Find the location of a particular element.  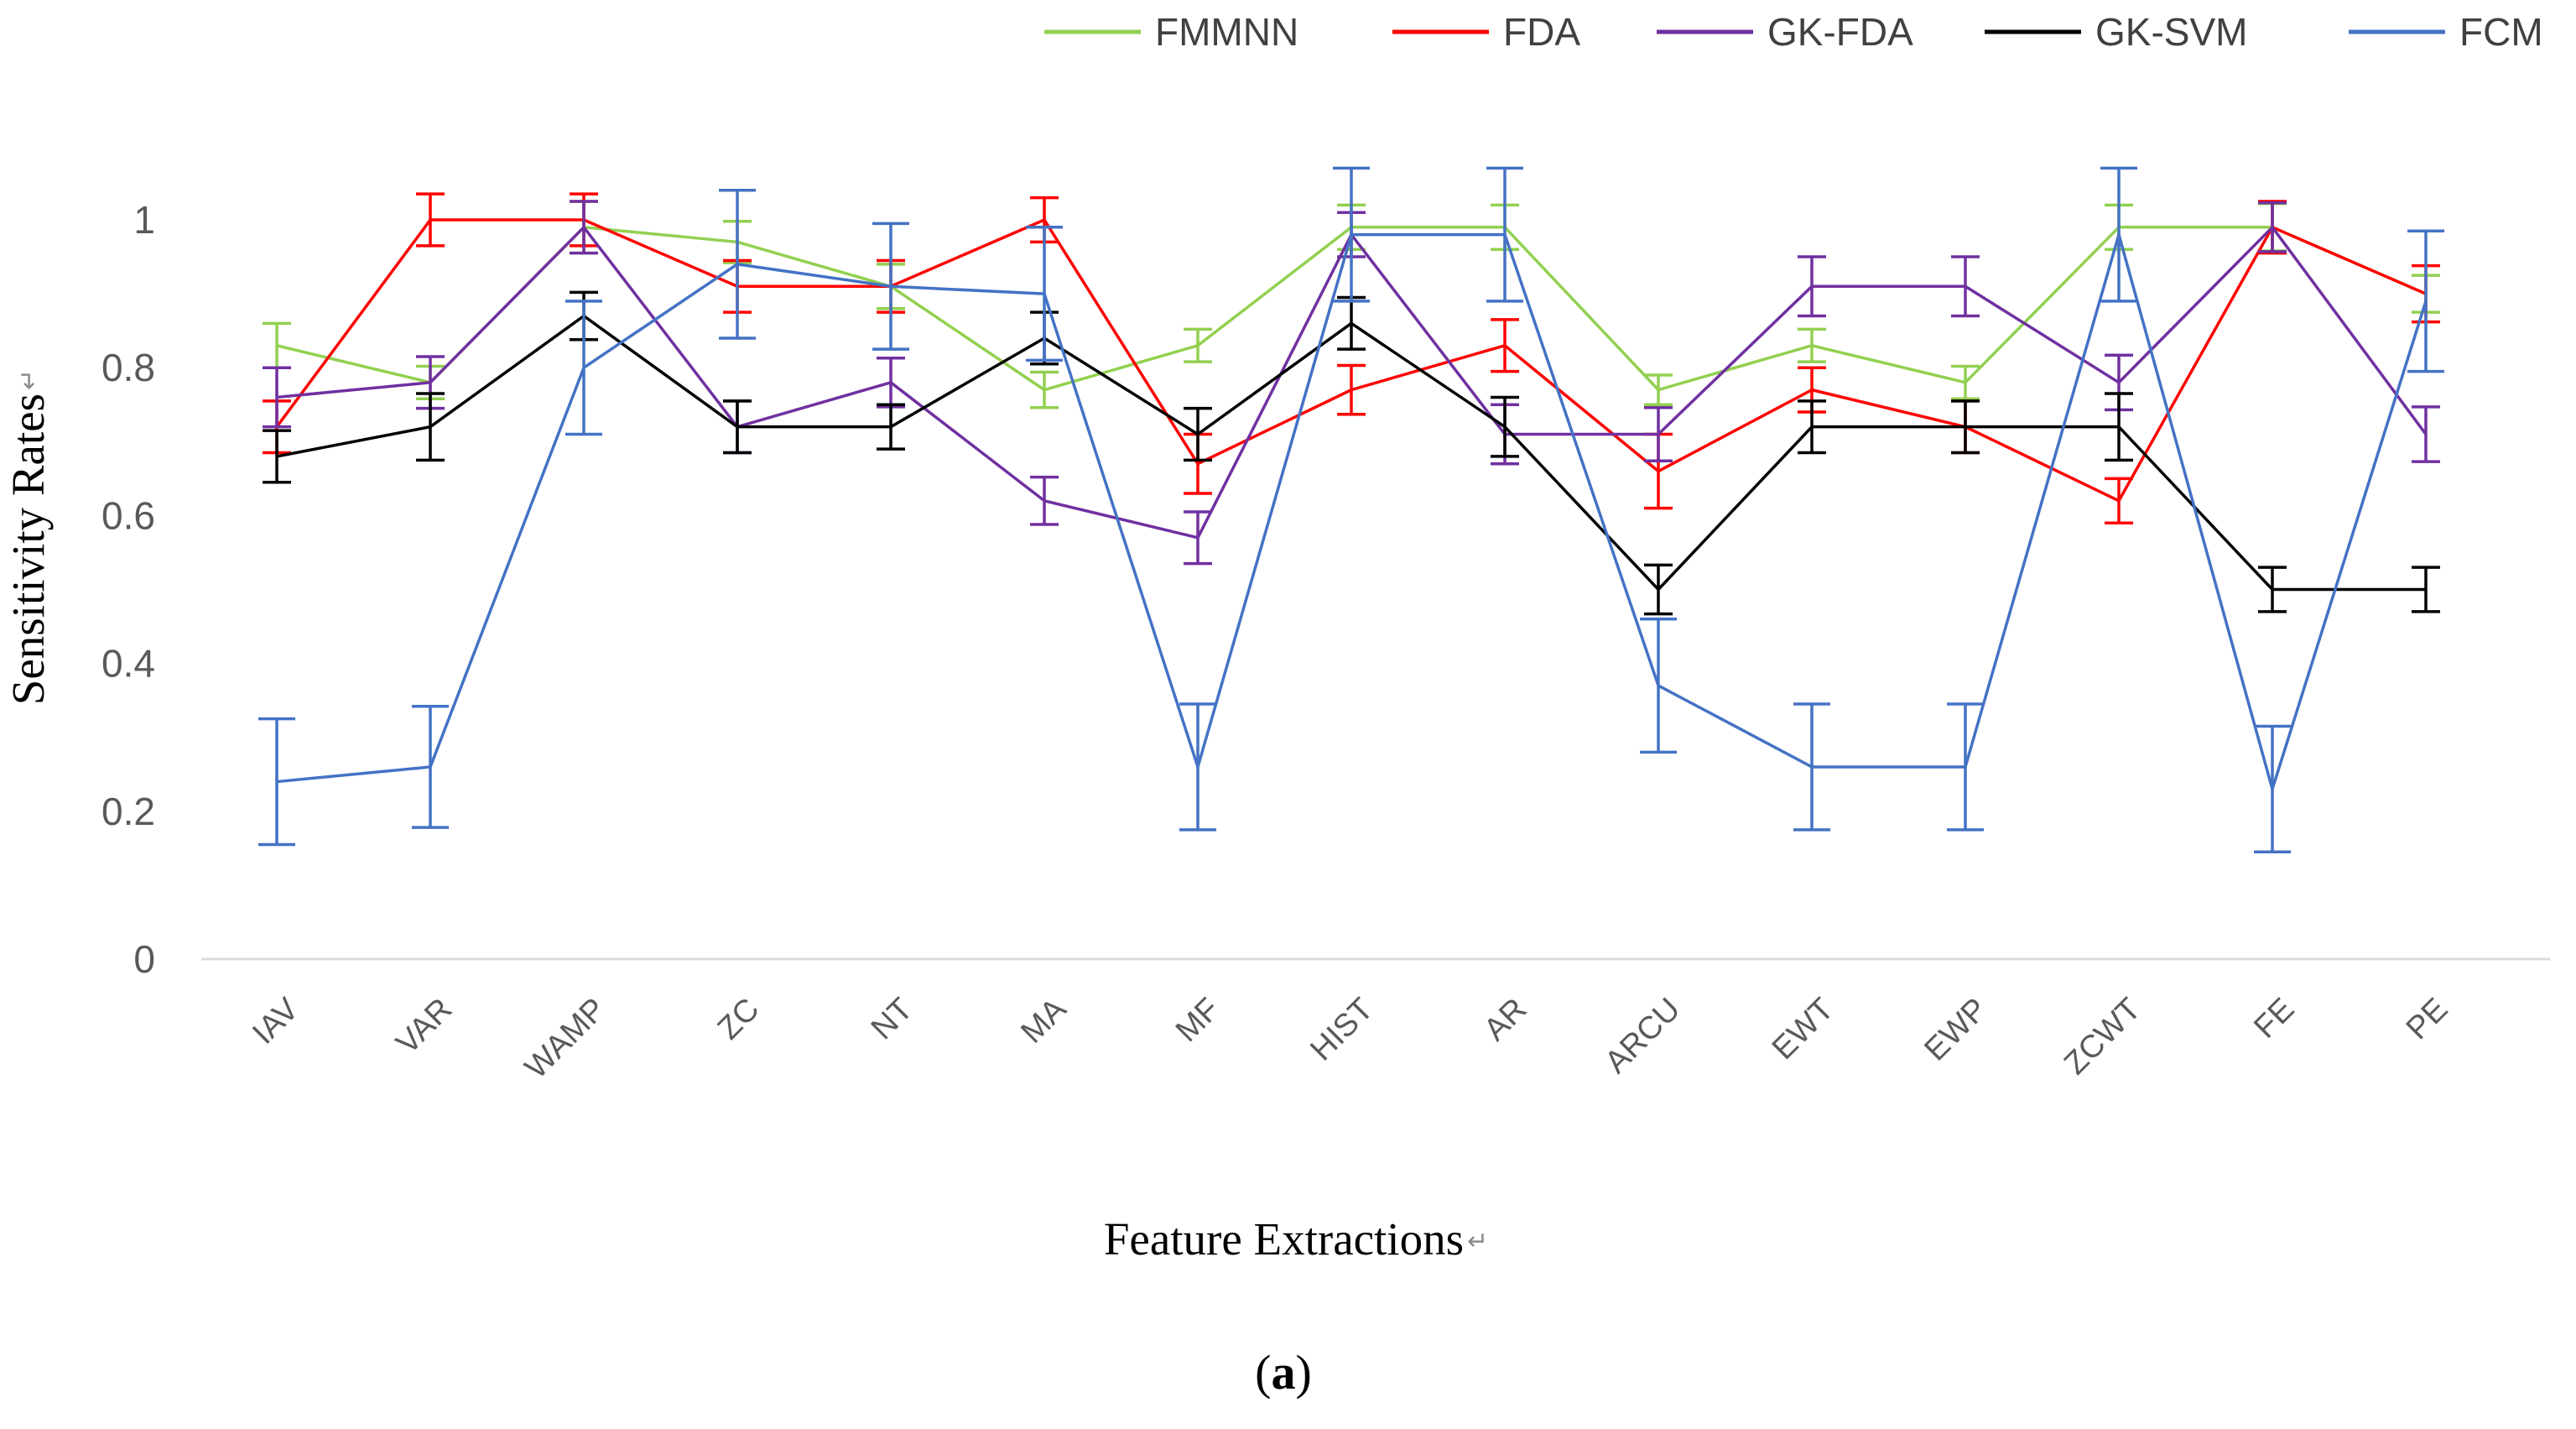

legend-label: GK-SVM is located at coordinates (2171, 32).